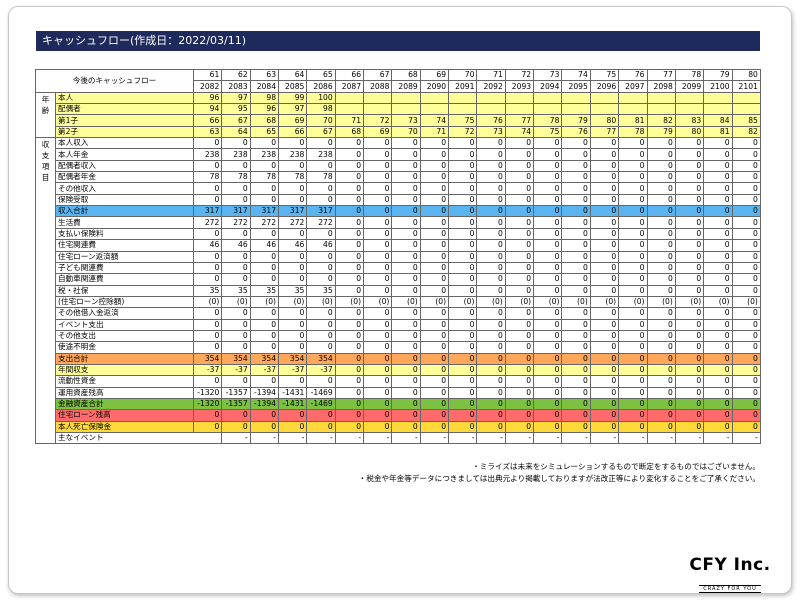 Image resolution: width=800 pixels, height=602 pixels. Describe the element at coordinates (45, 110) in the screenshot. I see `group-char: 齢` at that location.